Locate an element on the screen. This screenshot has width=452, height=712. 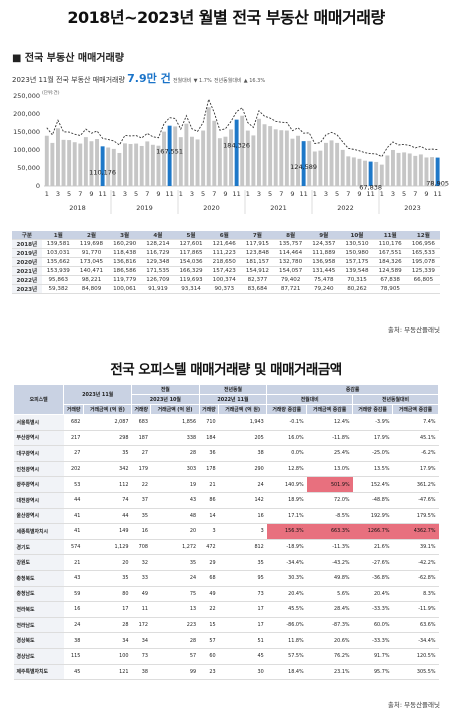
table-cell: -47.6% is located at coordinates (415, 500).